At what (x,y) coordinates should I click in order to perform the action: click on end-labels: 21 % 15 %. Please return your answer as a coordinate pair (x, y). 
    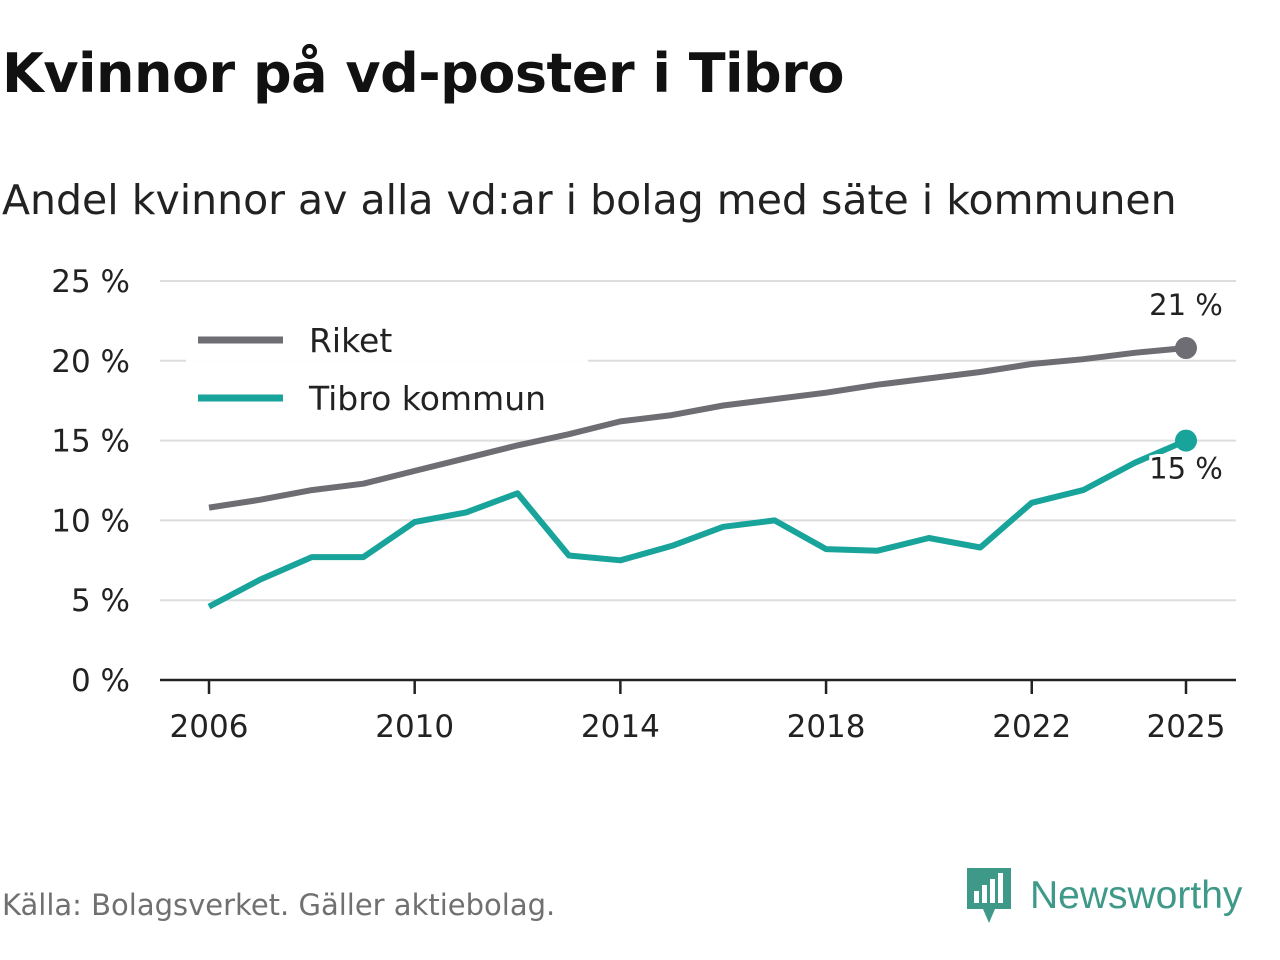
    Looking at the image, I should click on (1186, 387).